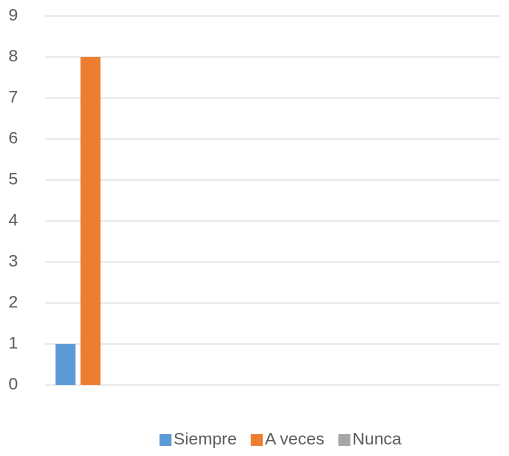 This screenshot has width=509, height=456. I want to click on y-tick-label: 4, so click(13, 219).